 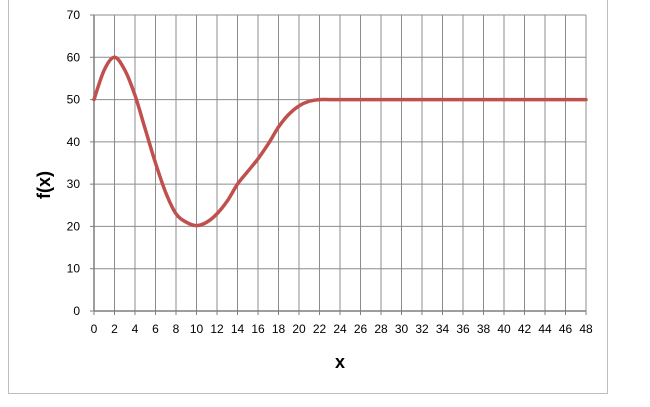 What do you see at coordinates (74, 184) in the screenshot?
I see `y-tick-label: 30` at bounding box center [74, 184].